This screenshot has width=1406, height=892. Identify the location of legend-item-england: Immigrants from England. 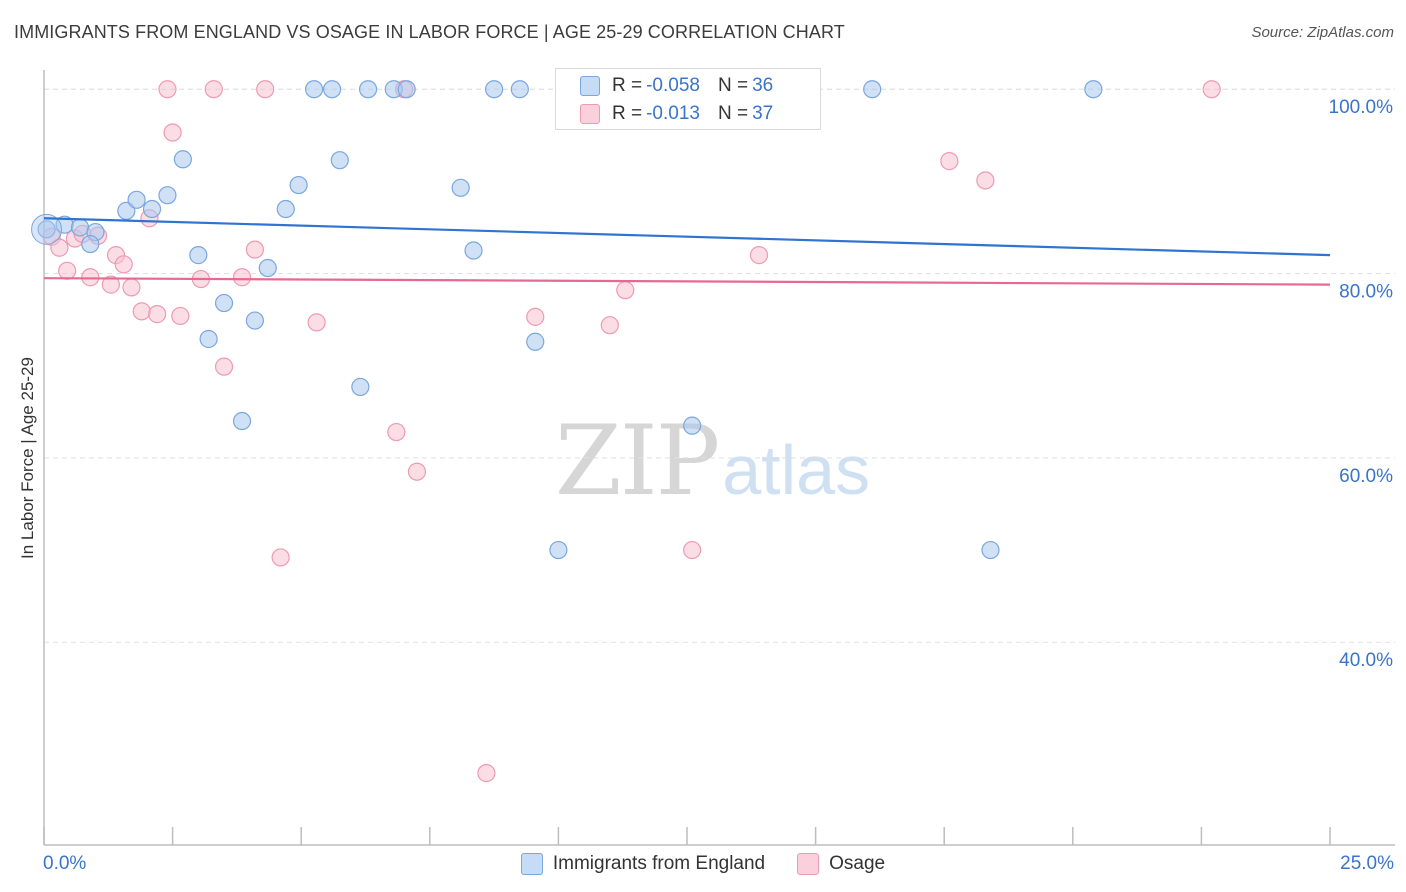
(643, 864).